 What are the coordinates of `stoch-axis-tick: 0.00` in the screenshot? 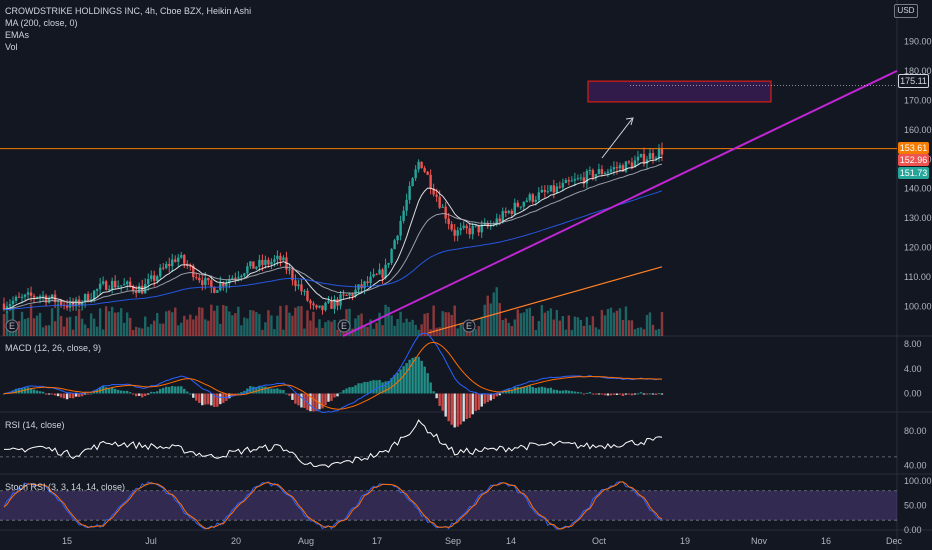 It's located at (913, 530).